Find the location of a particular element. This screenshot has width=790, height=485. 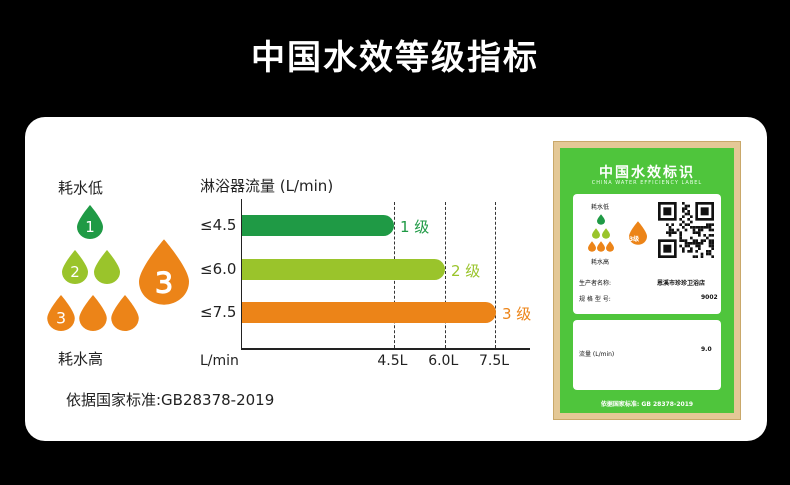

x-tick-label: 6.0L is located at coordinates (443, 361).